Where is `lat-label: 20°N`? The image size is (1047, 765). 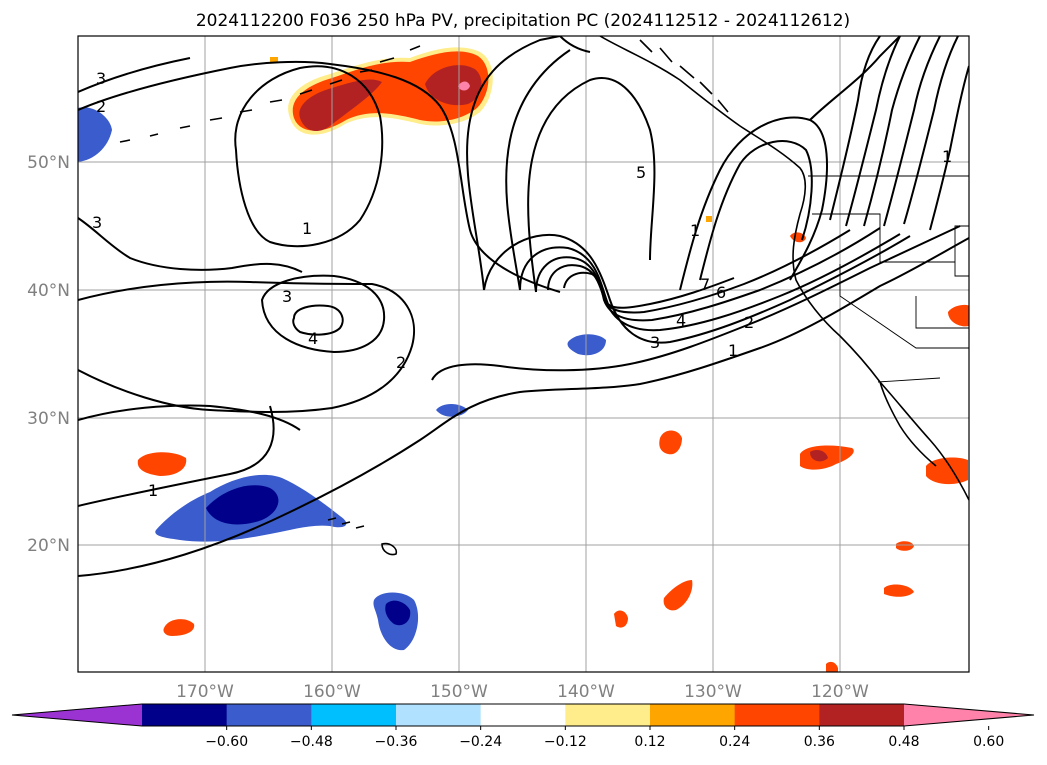
lat-label: 20°N is located at coordinates (48, 546).